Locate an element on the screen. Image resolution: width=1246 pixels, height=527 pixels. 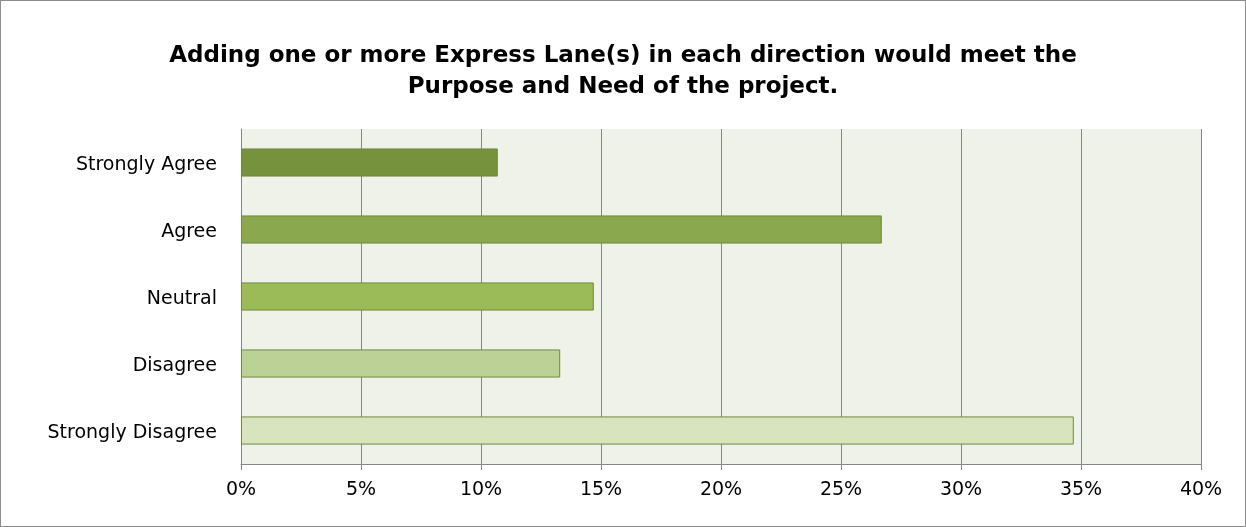
x-tick-label: 0% is located at coordinates (241, 487).